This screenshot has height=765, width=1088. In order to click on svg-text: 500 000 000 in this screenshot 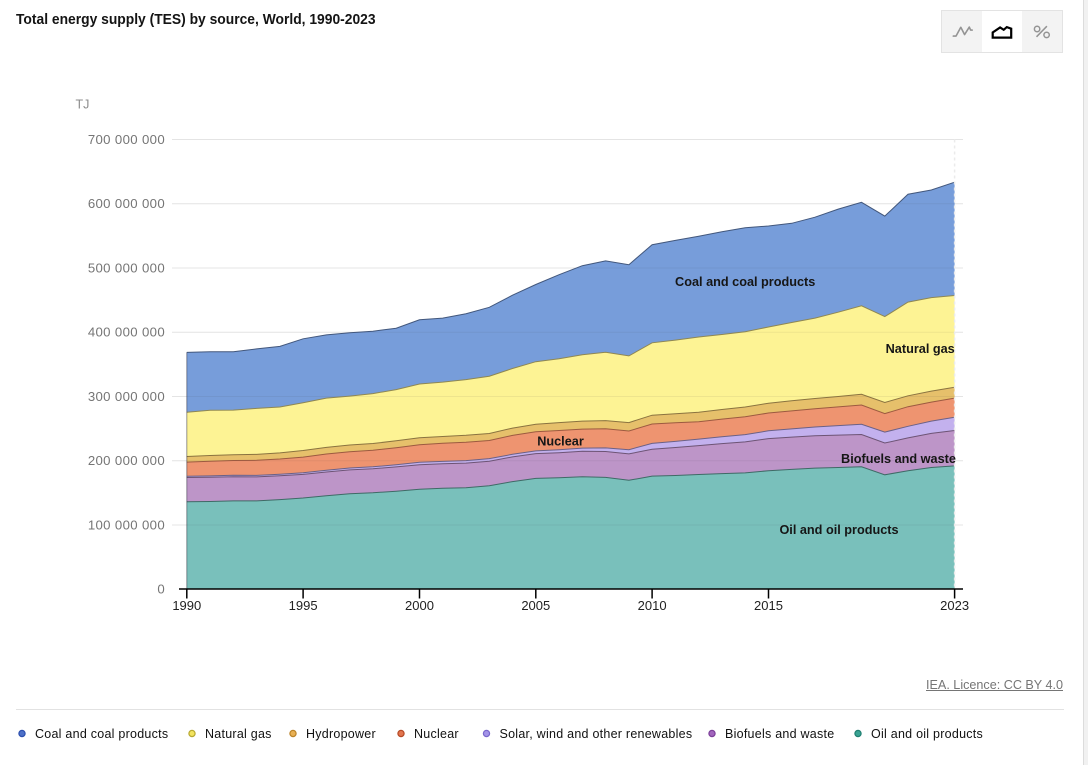, I will do `click(126, 268)`.